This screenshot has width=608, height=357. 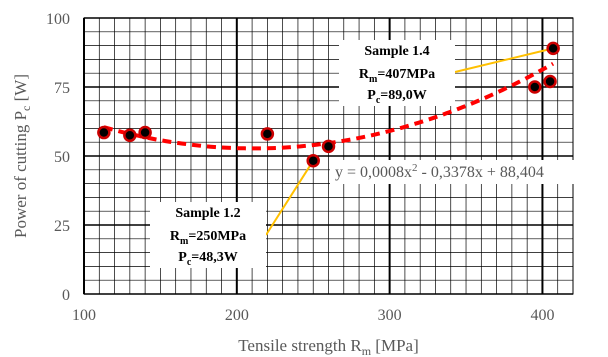 What do you see at coordinates (378, 100) in the screenshot?
I see `annotation-pc-sub-1-4: c` at bounding box center [378, 100].